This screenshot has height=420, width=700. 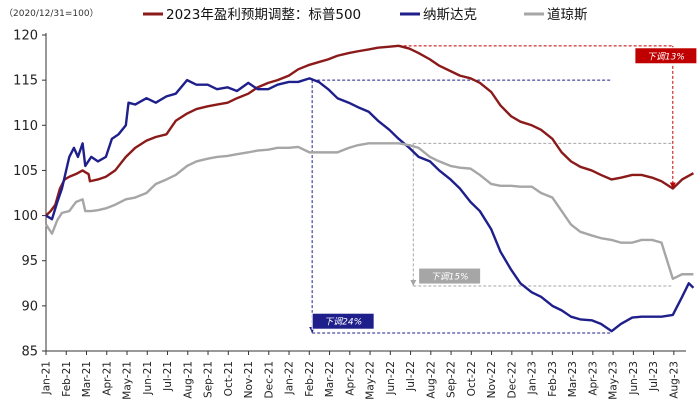 What do you see at coordinates (269, 379) in the screenshot?
I see `x-tick-label: Dec-21` at bounding box center [269, 379].